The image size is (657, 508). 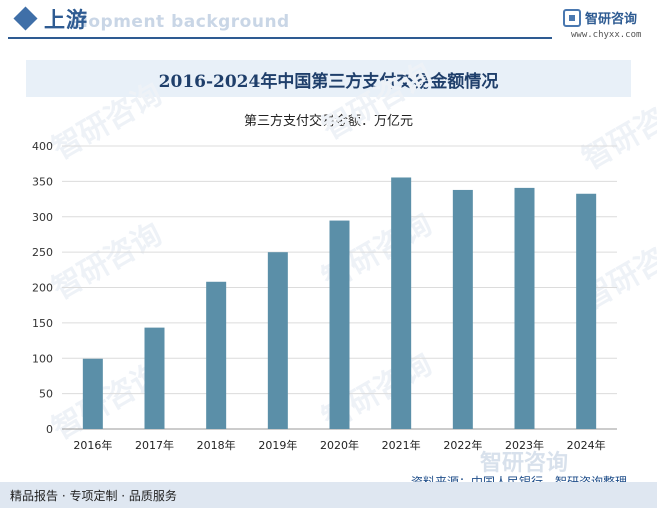 I want to click on chart-title-band: 2016-2024年中国第三方支付交易金额情况, so click(x=328, y=78).